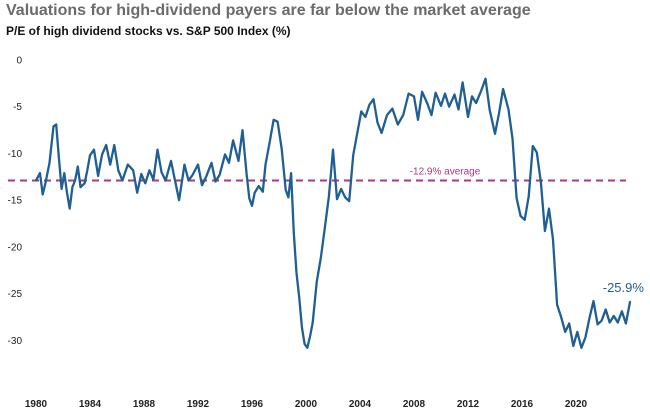 The width and height of the screenshot is (650, 416). Describe the element at coordinates (15, 154) in the screenshot. I see `y-tick-label: -10` at that location.